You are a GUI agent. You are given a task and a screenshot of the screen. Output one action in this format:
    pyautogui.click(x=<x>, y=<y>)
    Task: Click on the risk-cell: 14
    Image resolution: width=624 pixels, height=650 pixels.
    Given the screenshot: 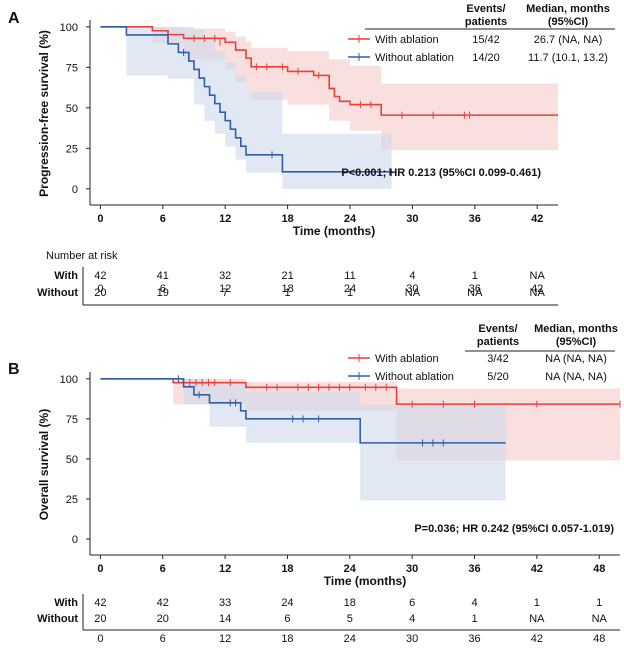 What is the action you would take?
    pyautogui.click(x=225, y=619)
    